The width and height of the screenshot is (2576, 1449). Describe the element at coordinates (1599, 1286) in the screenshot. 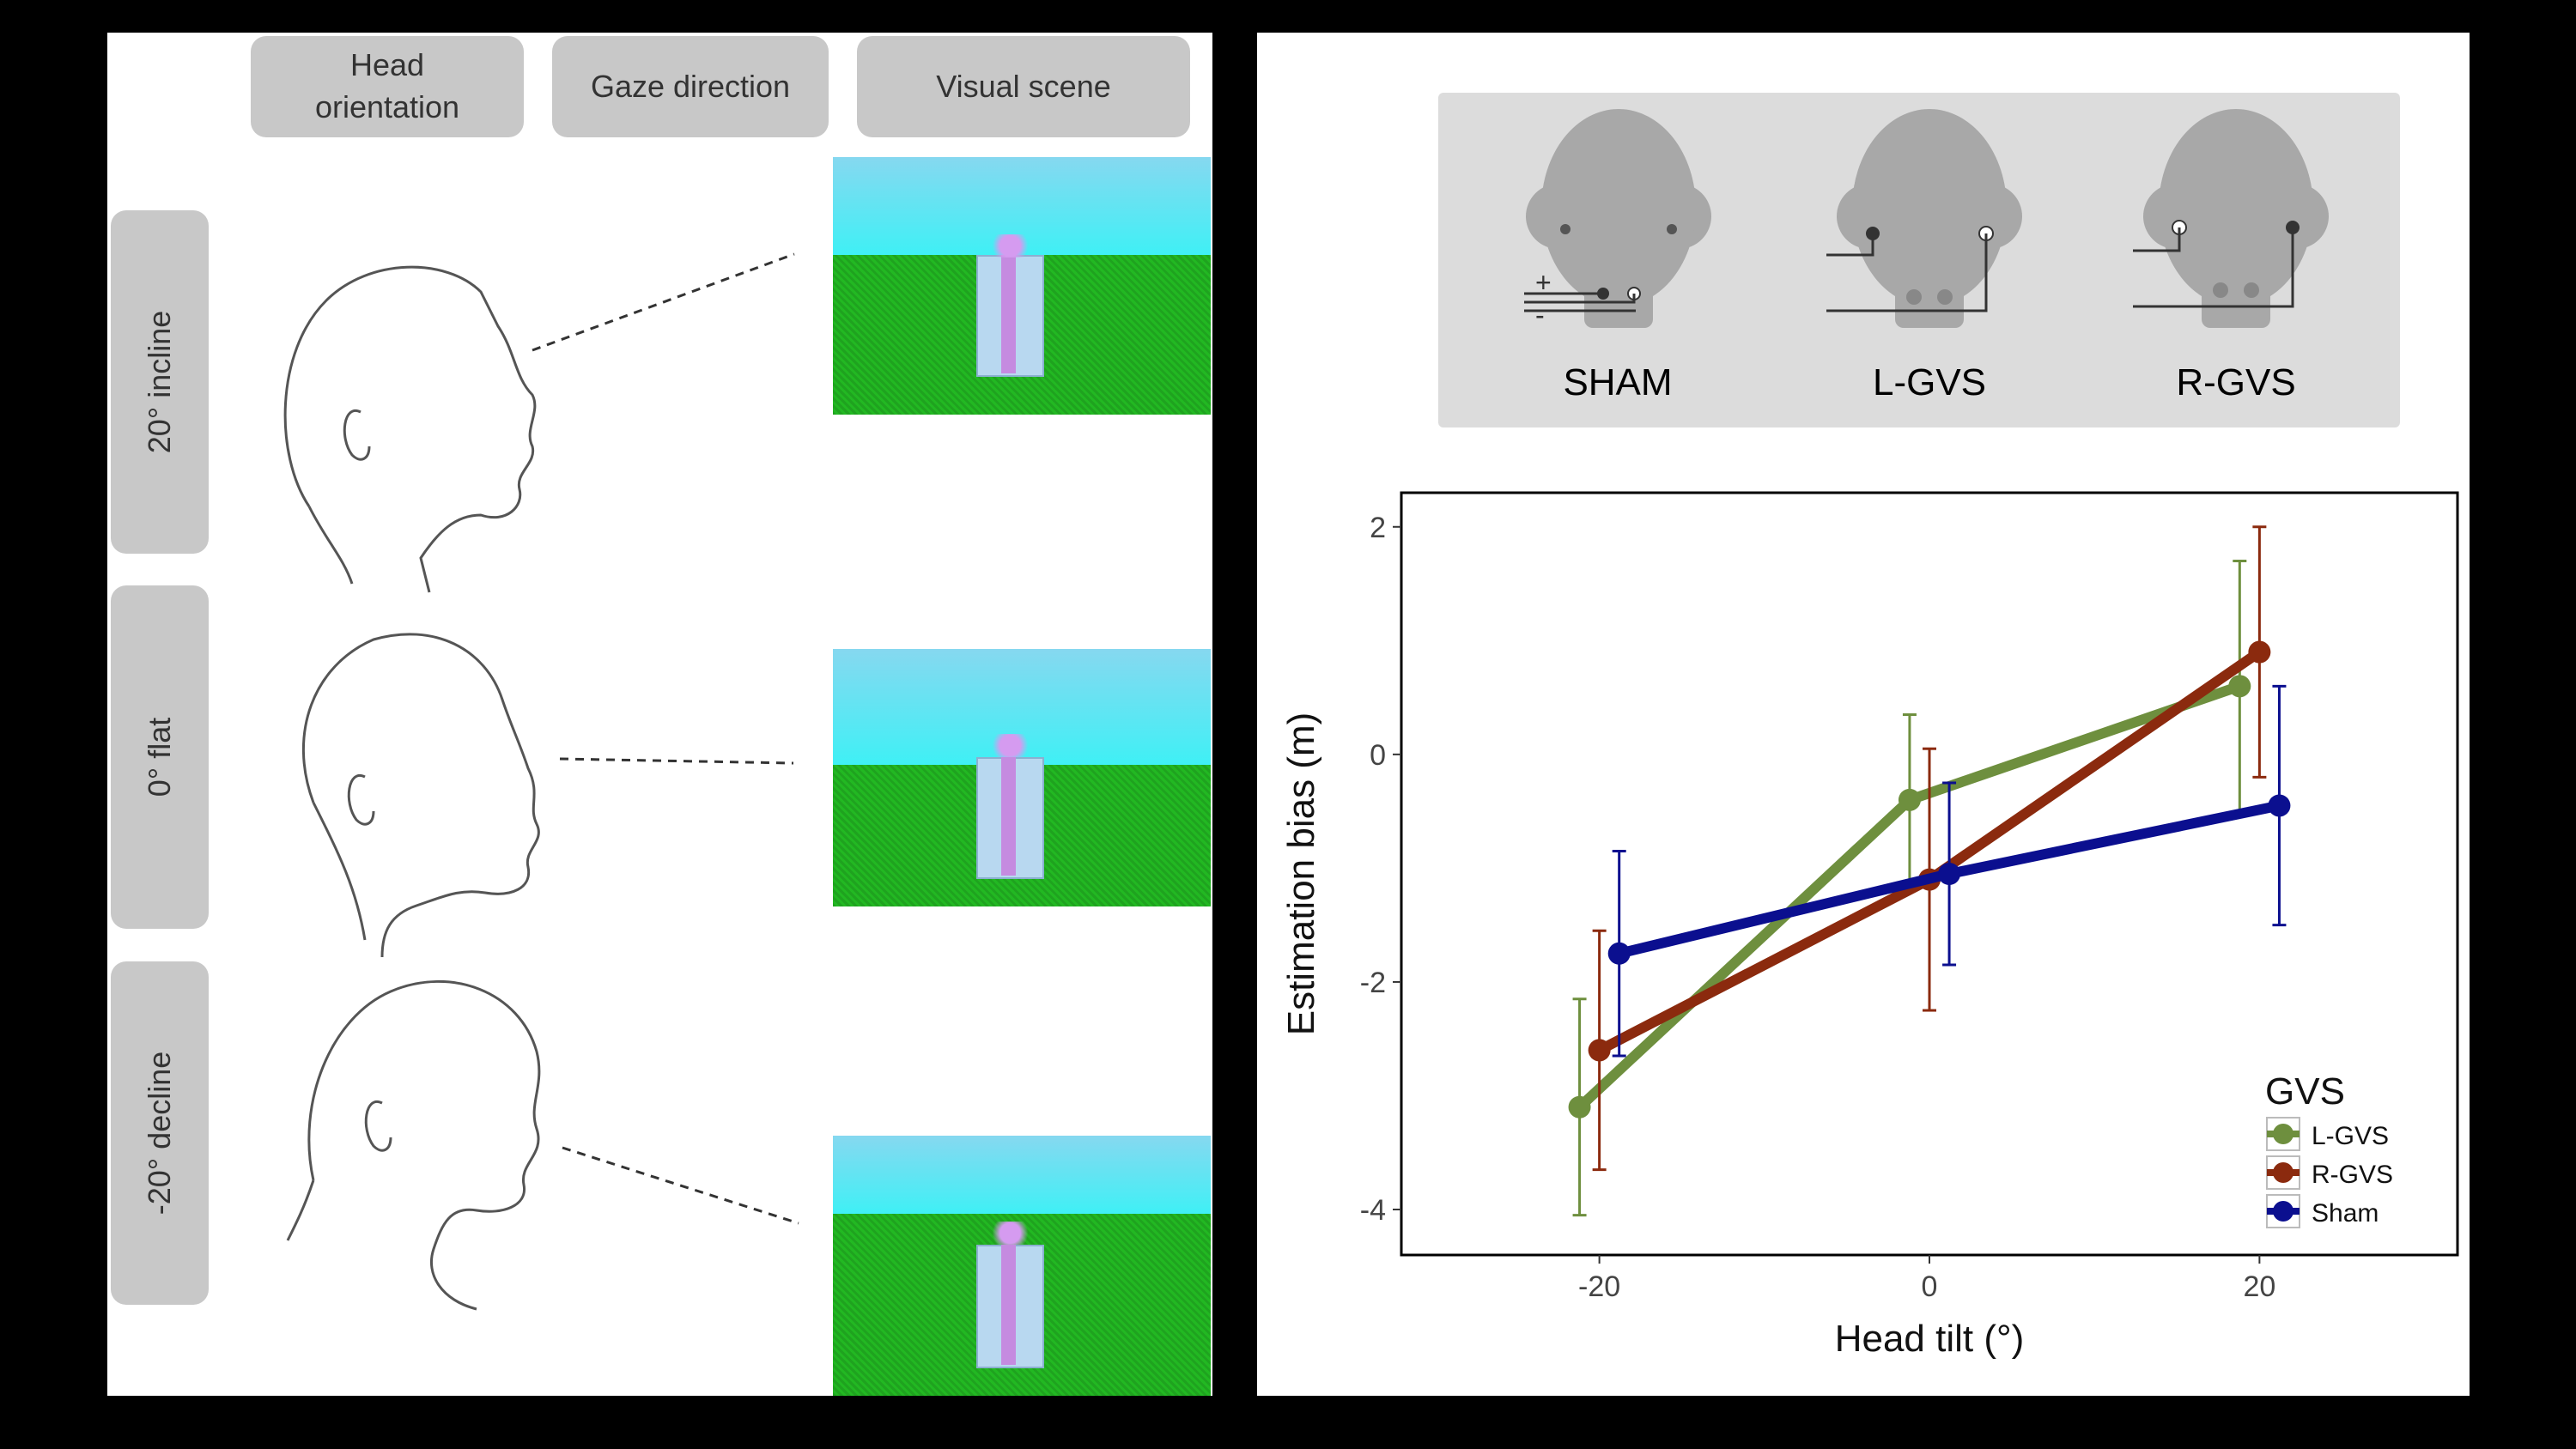

I see `x-tick-label: -20` at that location.